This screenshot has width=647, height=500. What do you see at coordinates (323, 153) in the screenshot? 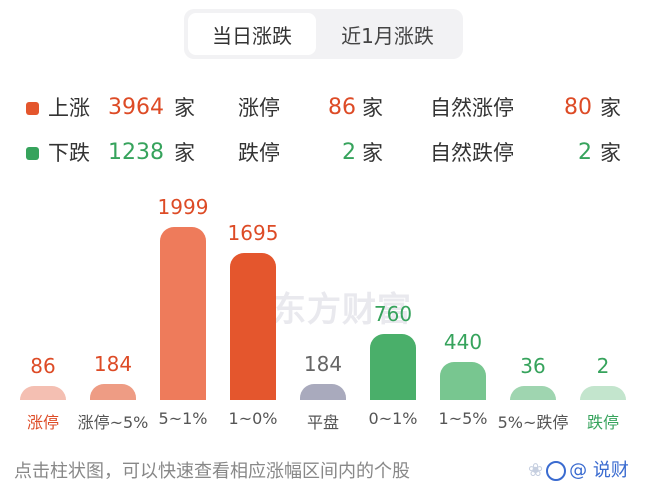
I see `stats-row-down: 下跌 1238 家 跌停 2 家 自然跌停 2 家` at bounding box center [323, 153].